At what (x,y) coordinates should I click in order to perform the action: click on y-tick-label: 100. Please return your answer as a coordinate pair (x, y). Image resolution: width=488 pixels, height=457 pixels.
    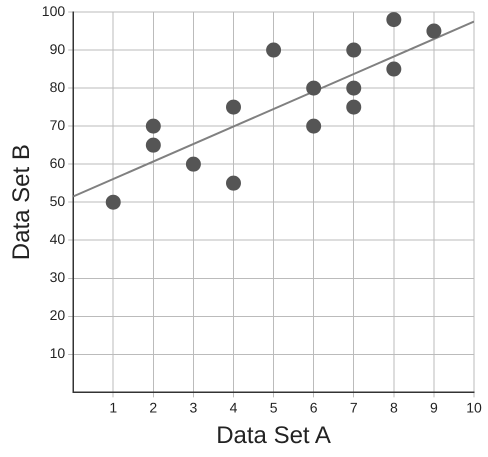
    Looking at the image, I should click on (54, 10).